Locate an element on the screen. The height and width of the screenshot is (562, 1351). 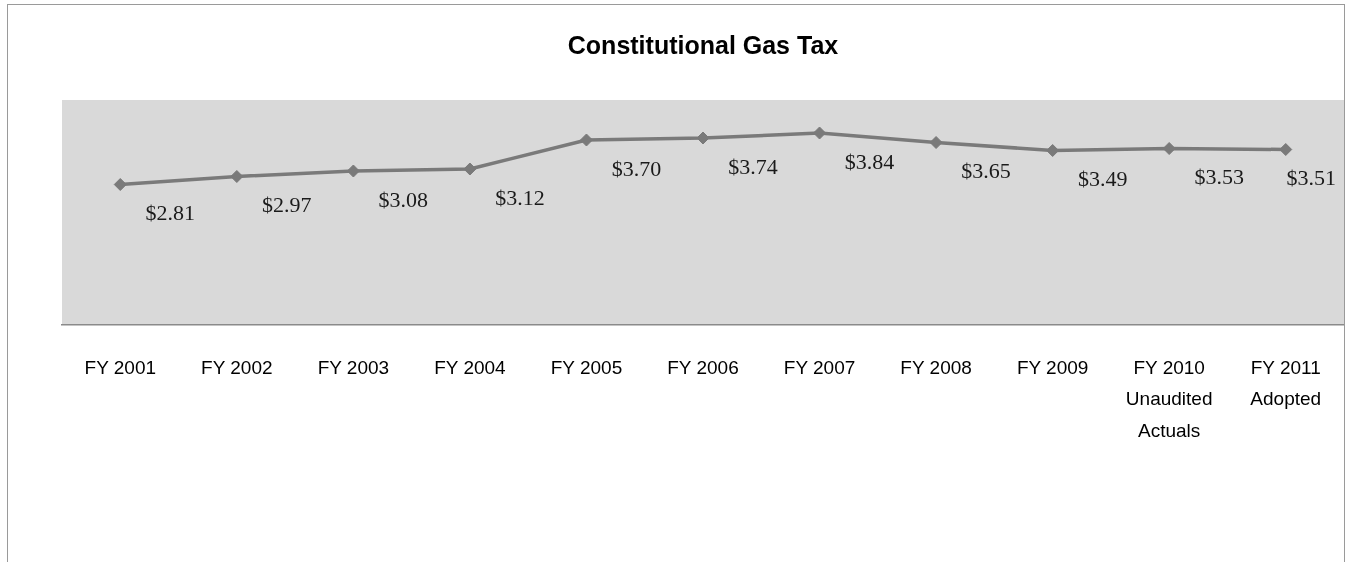
x-tick-label: FY 2010 Unaudited Actuals is located at coordinates (1169, 398).